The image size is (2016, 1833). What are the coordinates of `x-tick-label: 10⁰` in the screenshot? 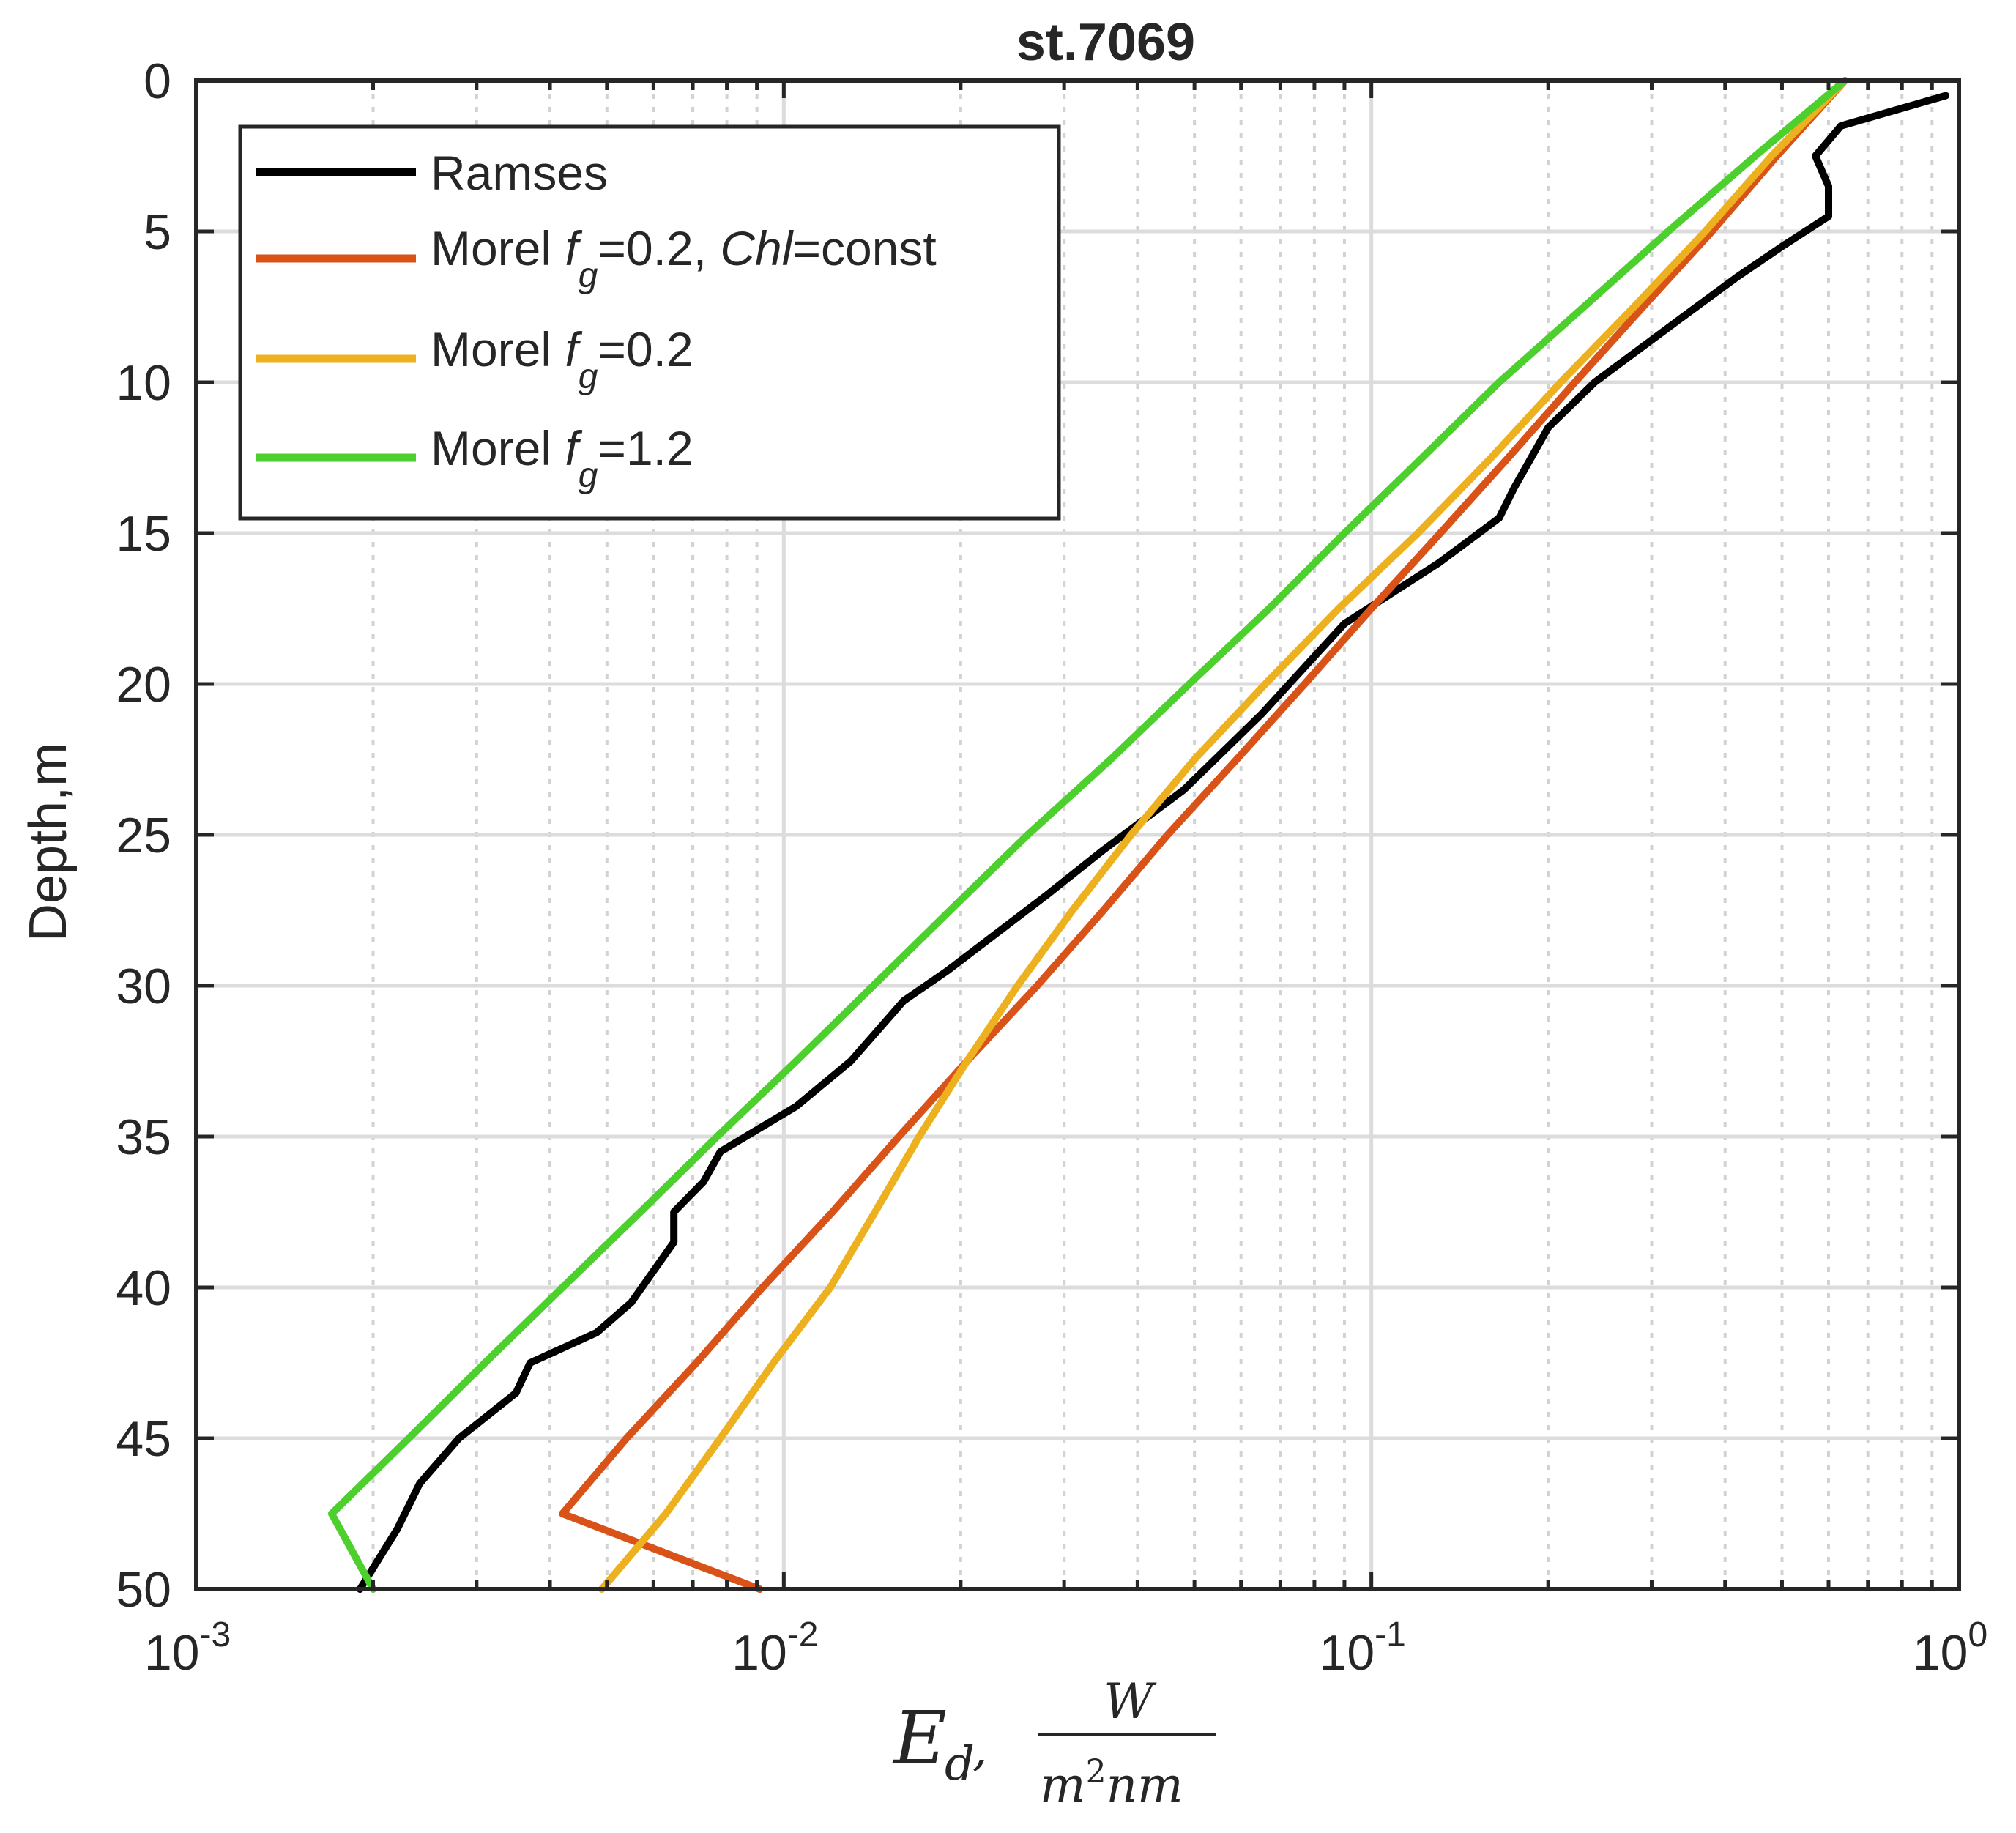 It's located at (1950, 1648).